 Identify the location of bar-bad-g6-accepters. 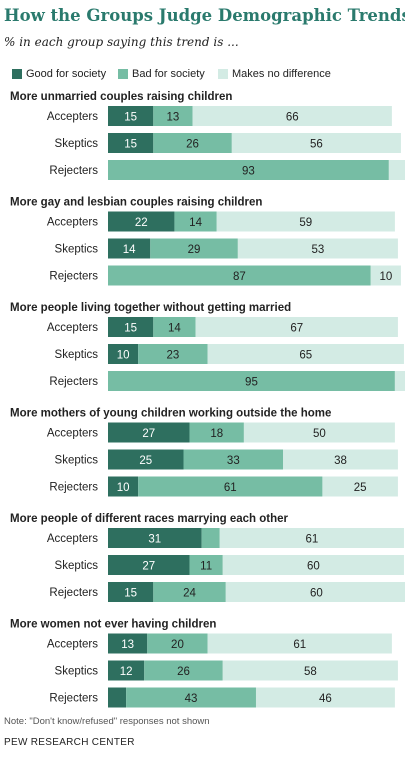
(177, 643).